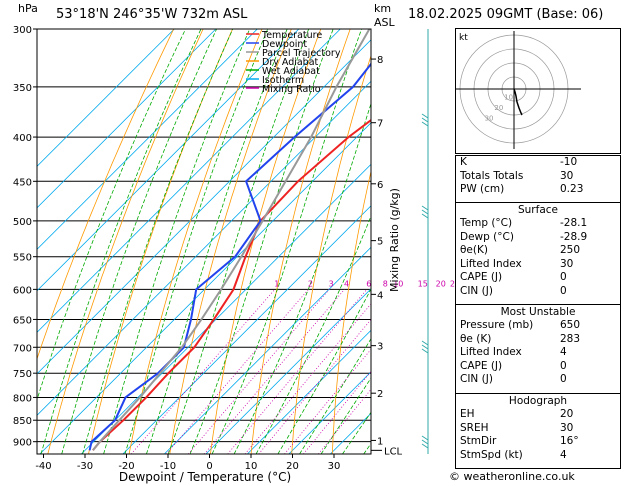  Describe the element at coordinates (538, 367) in the screenshot. I see `unstable-row: CAPE (J) 0` at that location.